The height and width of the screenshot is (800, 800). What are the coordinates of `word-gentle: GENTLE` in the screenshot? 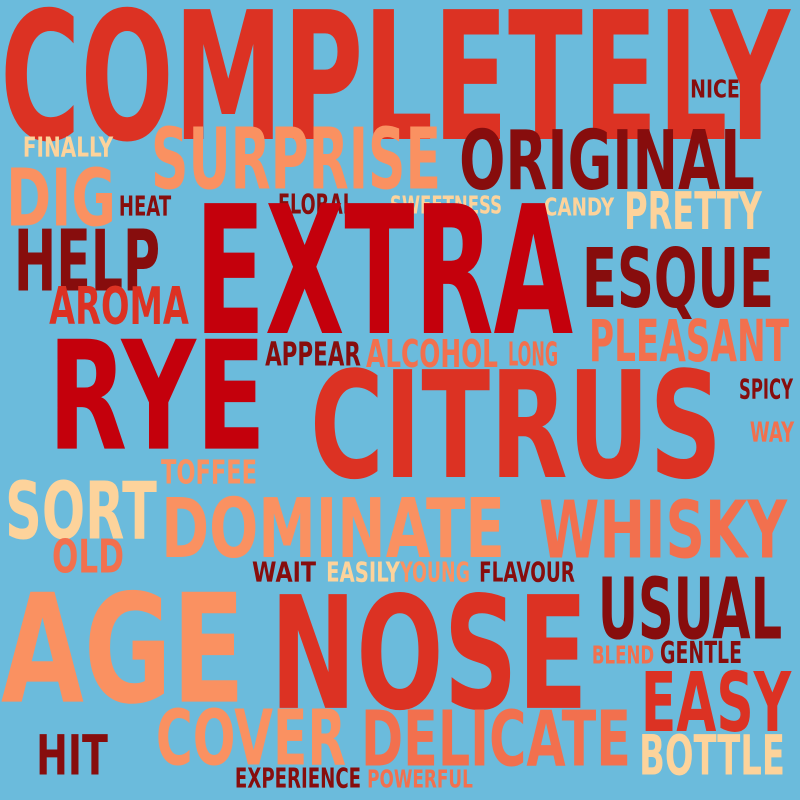 It's located at (701, 653).